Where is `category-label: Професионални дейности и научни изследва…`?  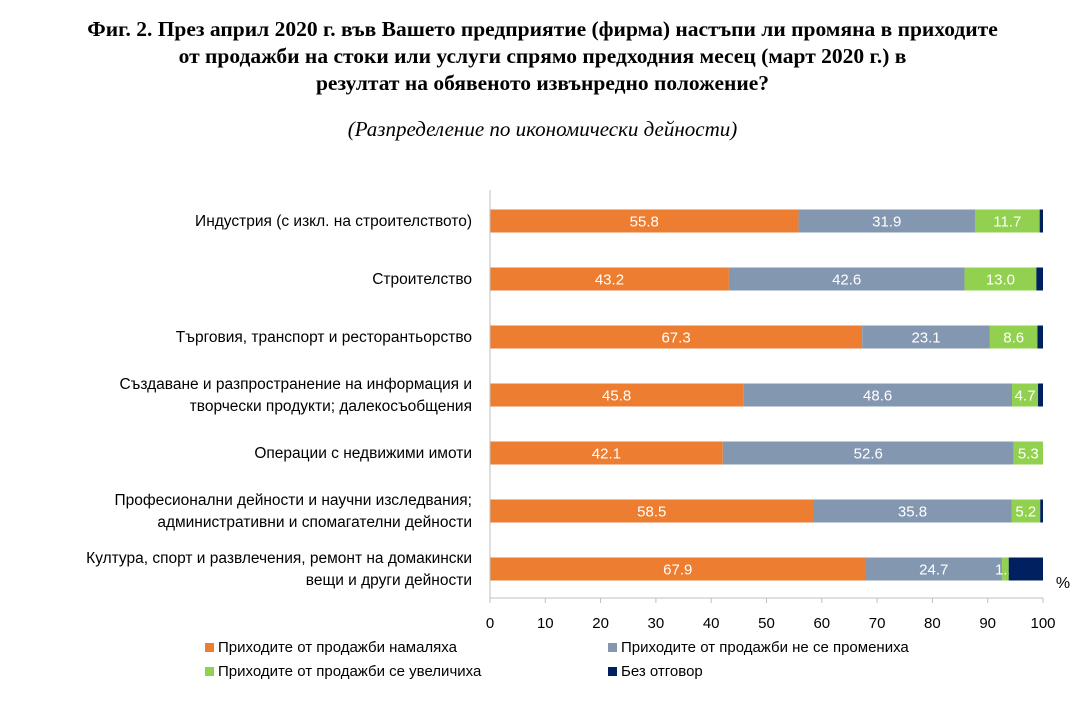 category-label: Професионални дейности и научни изследва… is located at coordinates (293, 500).